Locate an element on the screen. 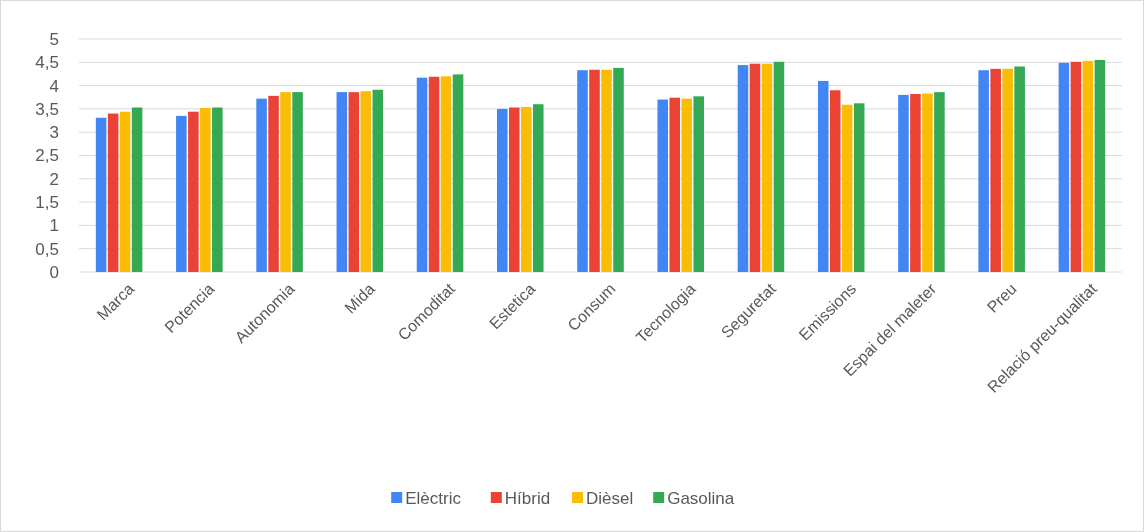  y-tick-label: 0 is located at coordinates (54, 272).